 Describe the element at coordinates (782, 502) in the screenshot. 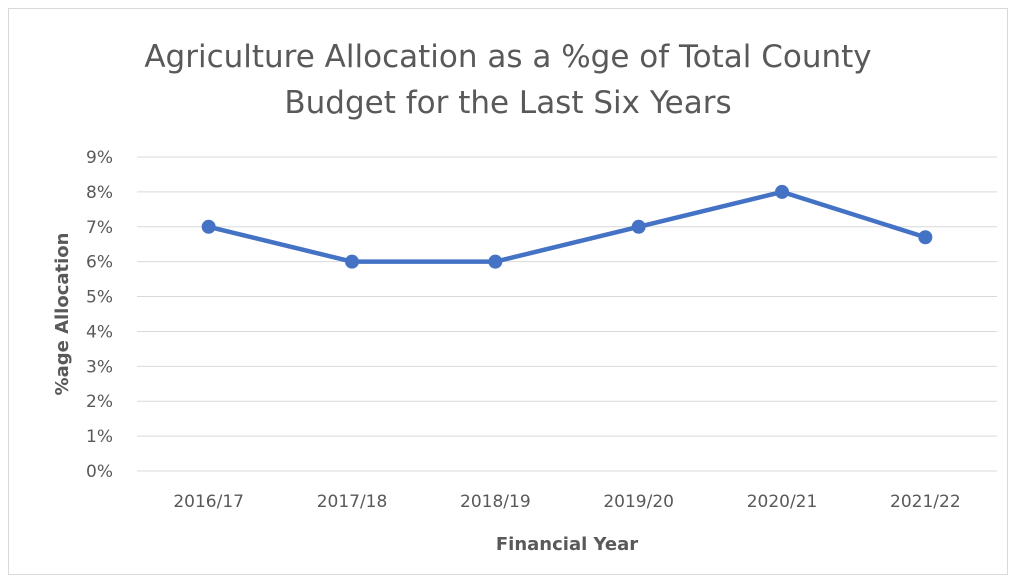

I see `x-tick-label: 2020/21` at that location.